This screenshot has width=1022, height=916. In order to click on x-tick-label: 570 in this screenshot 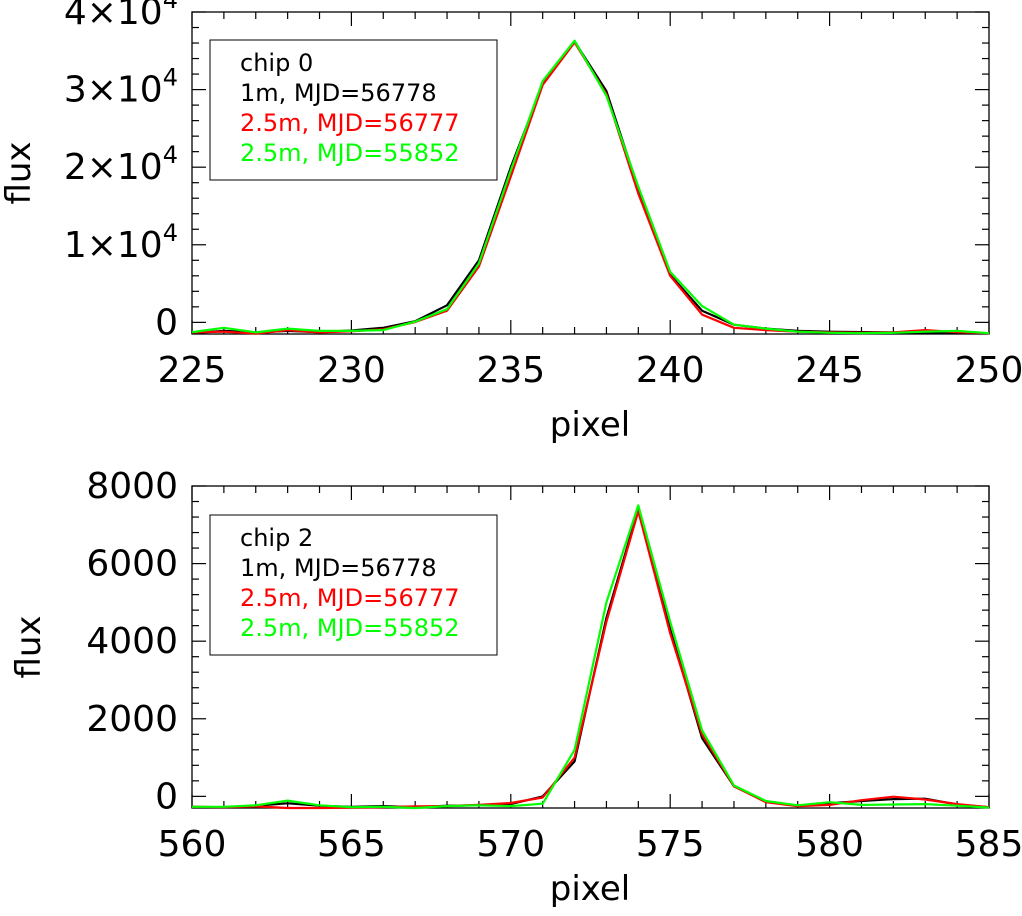, I will do `click(510, 844)`.